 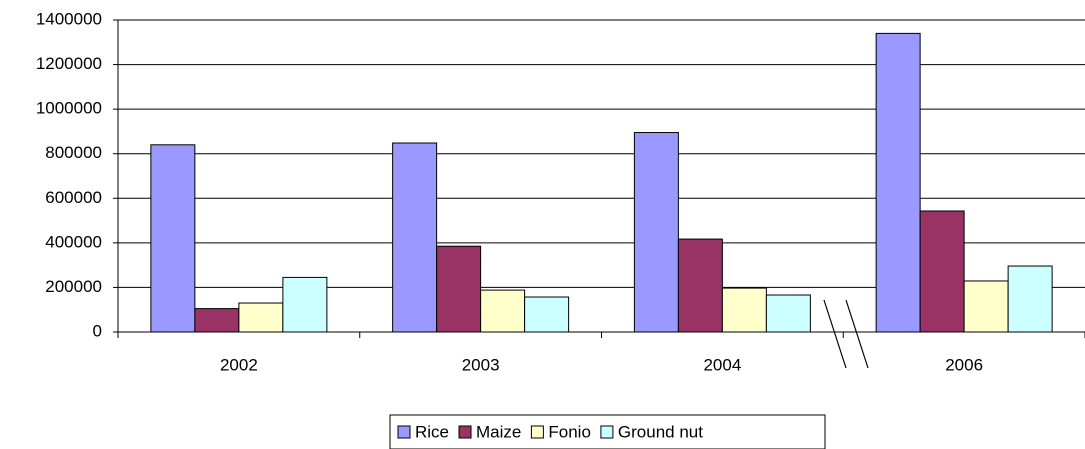 What do you see at coordinates (69, 108) in the screenshot?
I see `y-tick-label: 1000000` at bounding box center [69, 108].